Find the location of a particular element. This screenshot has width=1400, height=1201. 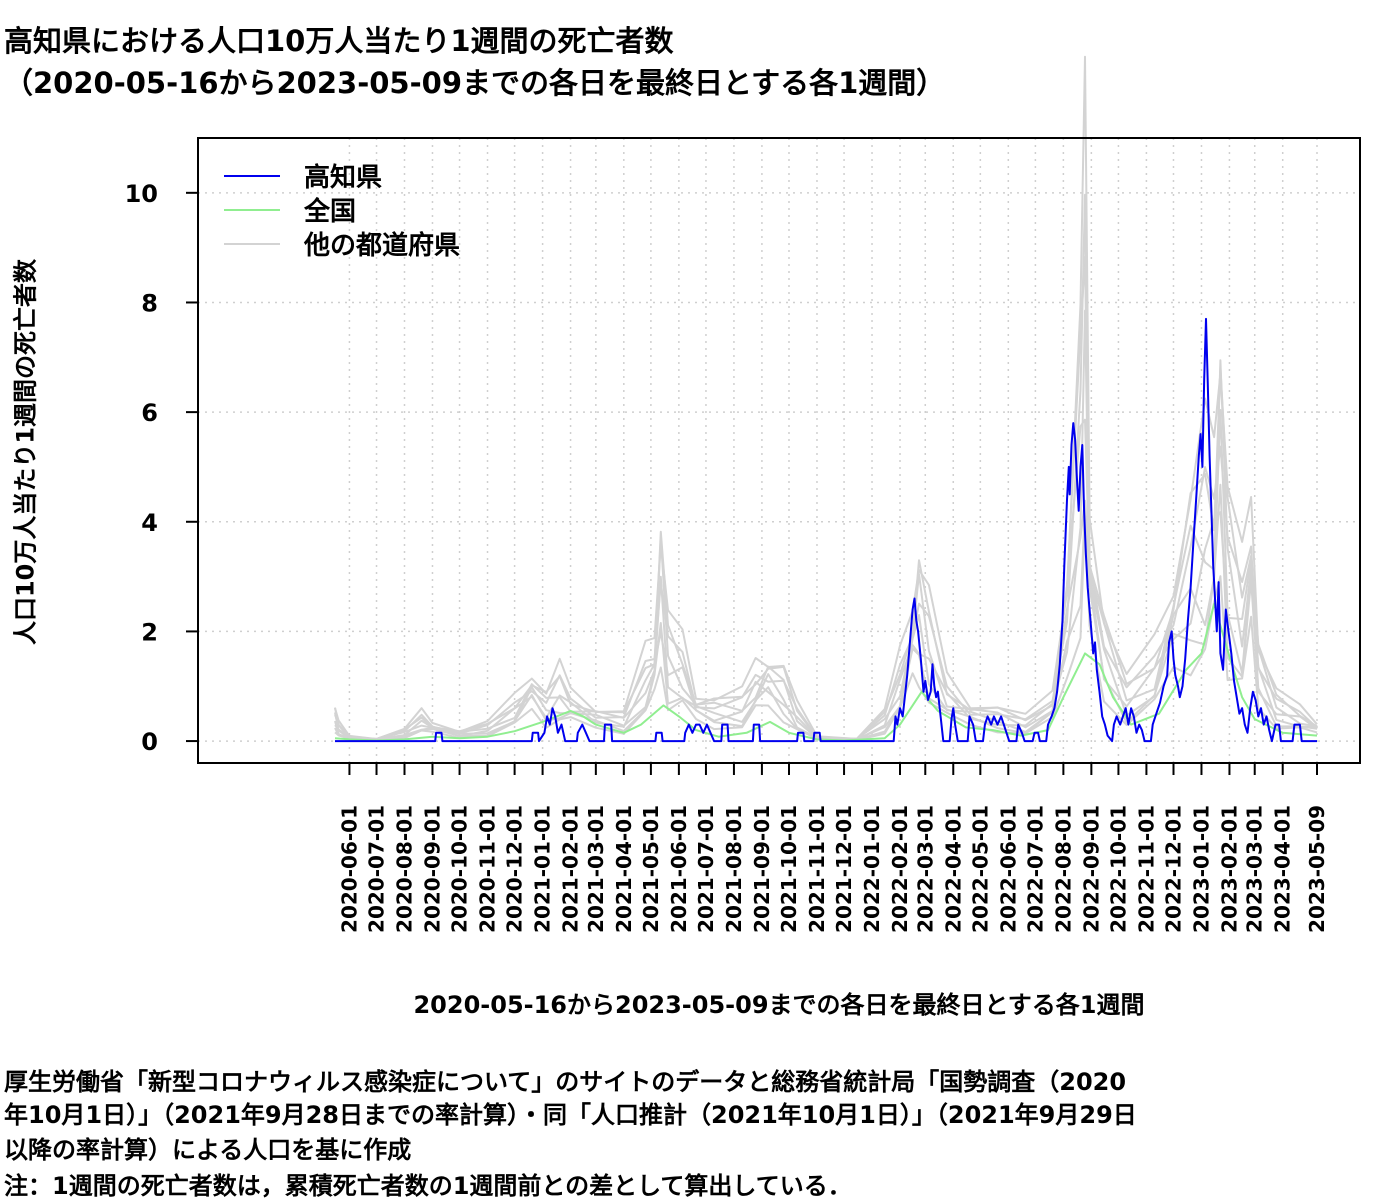

x-tick-label: 2022-01-01 is located at coordinates (872, 869).